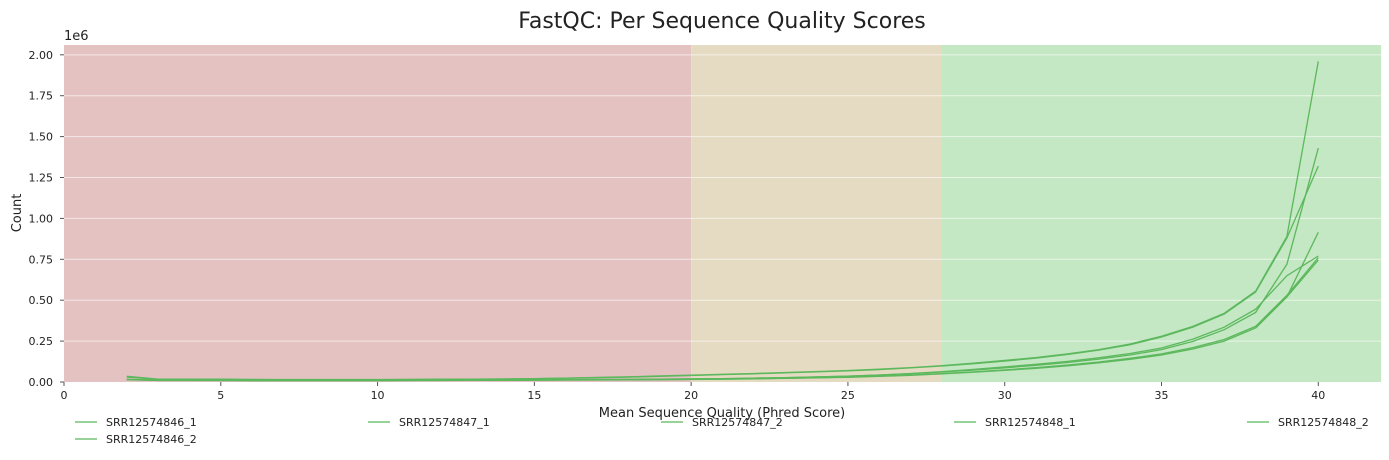 This screenshot has height=460, width=1389. I want to click on legend-item: SRR12574847_2, so click(722, 422).